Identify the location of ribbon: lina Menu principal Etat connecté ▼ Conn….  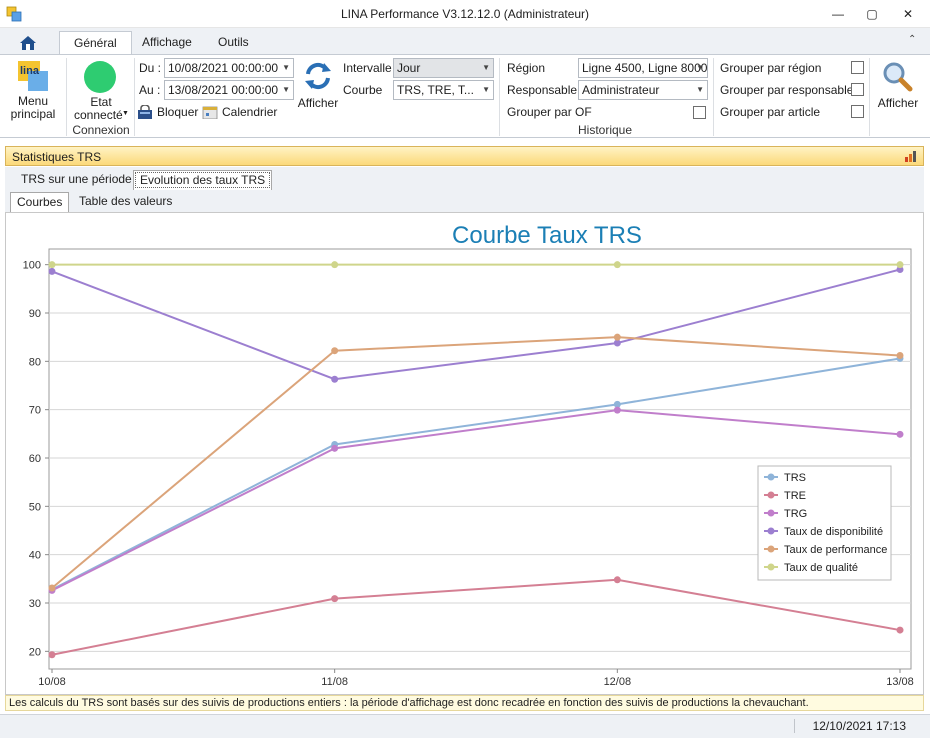
(465, 96).